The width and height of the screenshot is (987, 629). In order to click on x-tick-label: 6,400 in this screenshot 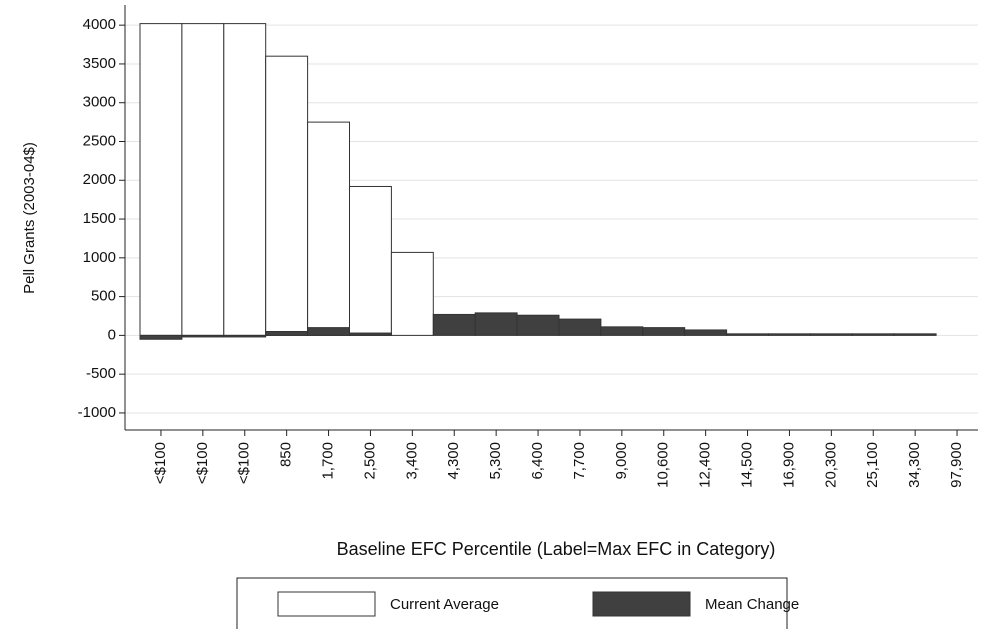, I will do `click(537, 461)`.